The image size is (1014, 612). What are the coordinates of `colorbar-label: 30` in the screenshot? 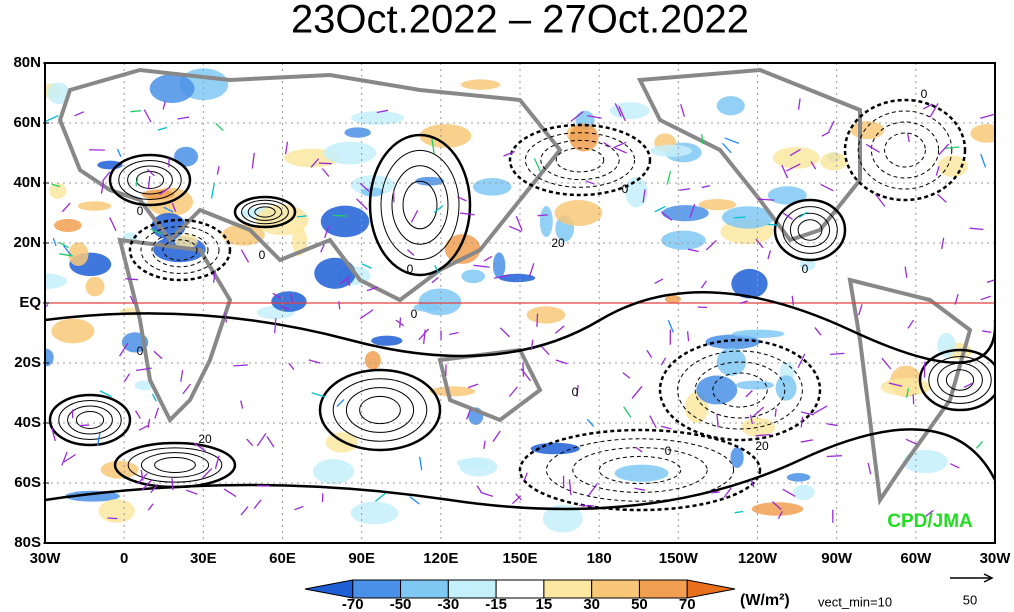 It's located at (591, 604).